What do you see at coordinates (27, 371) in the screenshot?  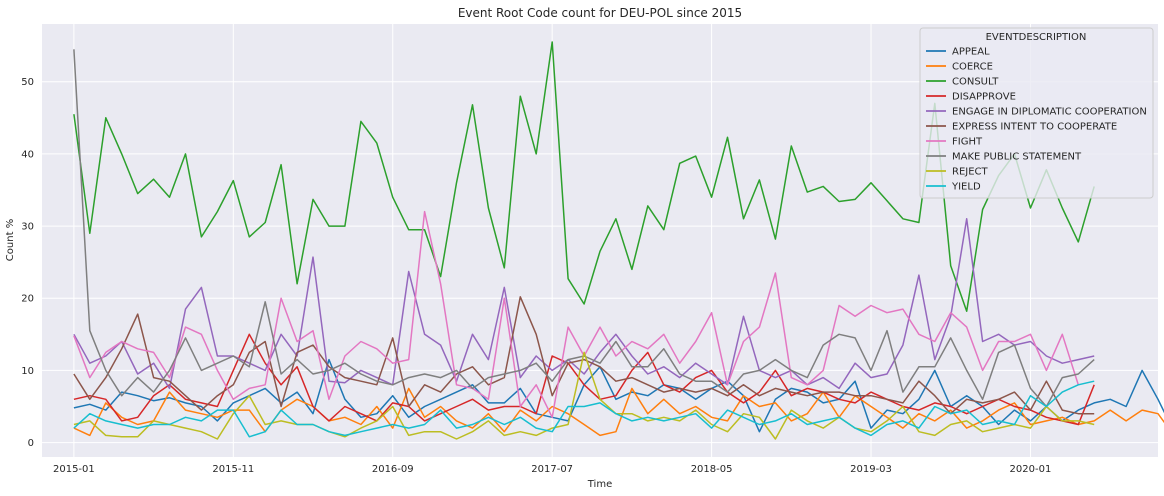 I see `y-tick-label: 10` at bounding box center [27, 371].